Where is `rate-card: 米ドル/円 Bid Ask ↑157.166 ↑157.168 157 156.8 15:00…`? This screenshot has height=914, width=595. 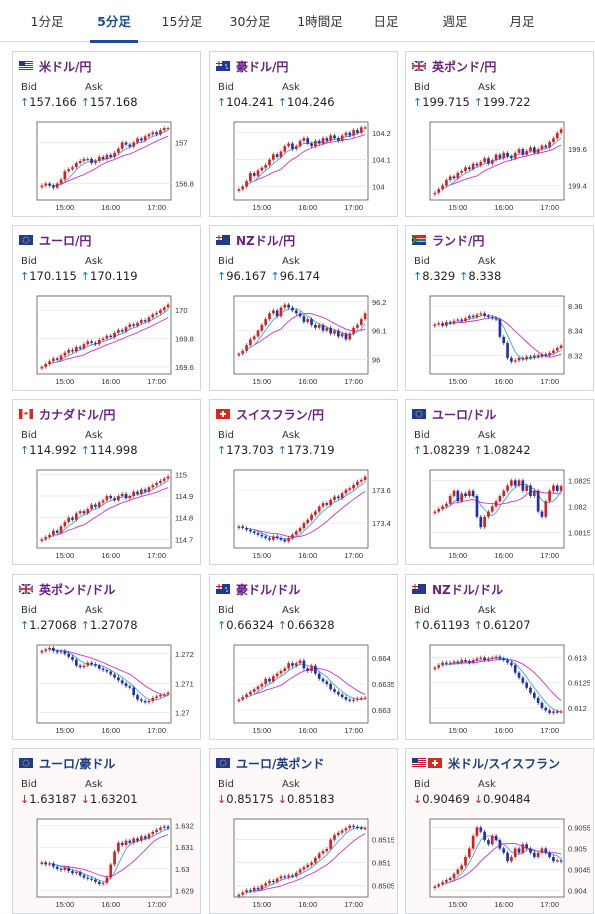 rate-card: 米ドル/円 Bid Ask ↑157.166 ↑157.168 157 156.8 15:00… is located at coordinates (106, 134).